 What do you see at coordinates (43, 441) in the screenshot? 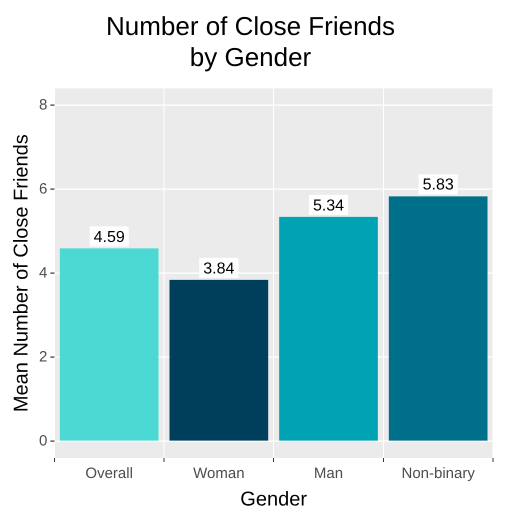
I see `y-tick-label: 0` at bounding box center [43, 441].